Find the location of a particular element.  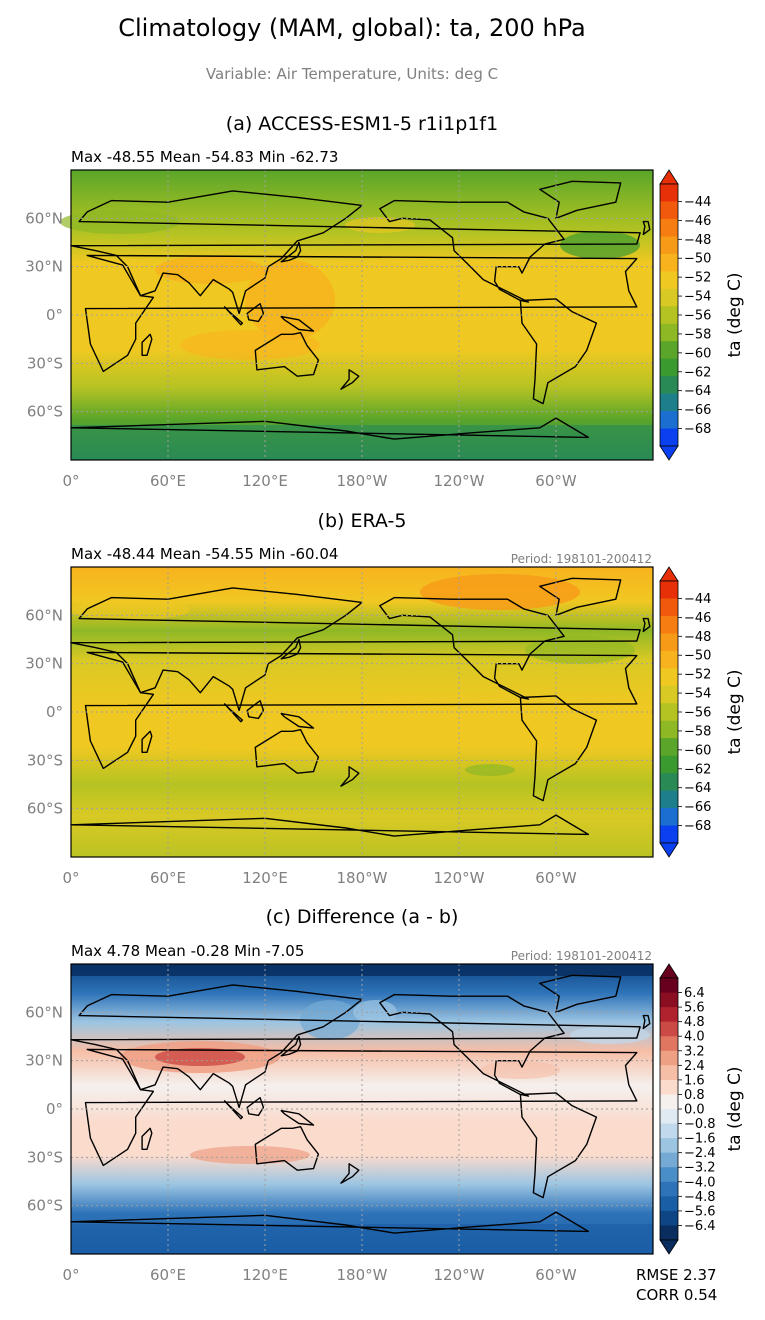

panel-a-stats: Max -48.55 Mean -54.83 Min -62.73 is located at coordinates (204, 157).